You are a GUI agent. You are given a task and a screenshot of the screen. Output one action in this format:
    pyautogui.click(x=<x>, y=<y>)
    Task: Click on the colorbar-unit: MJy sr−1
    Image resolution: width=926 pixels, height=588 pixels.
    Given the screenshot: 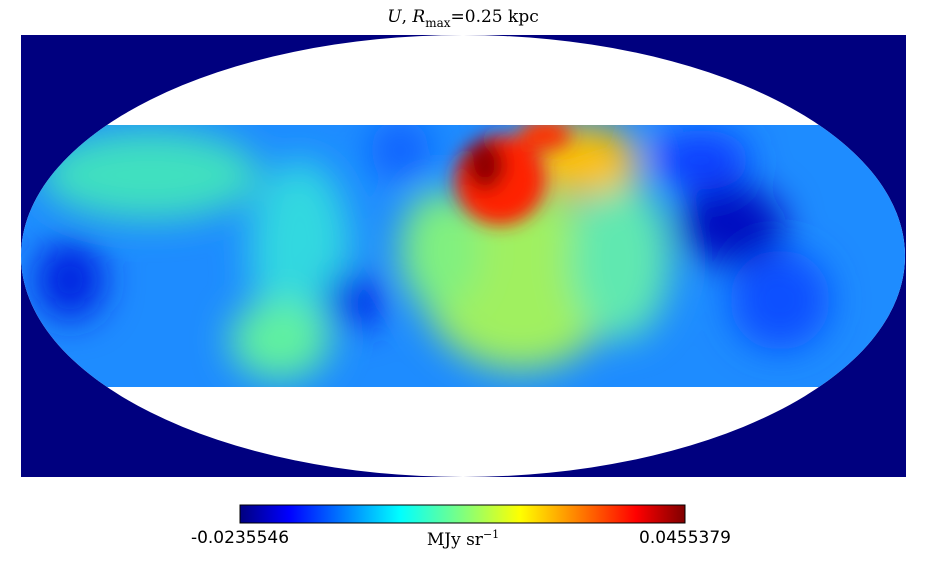 What is the action you would take?
    pyautogui.click(x=463, y=539)
    